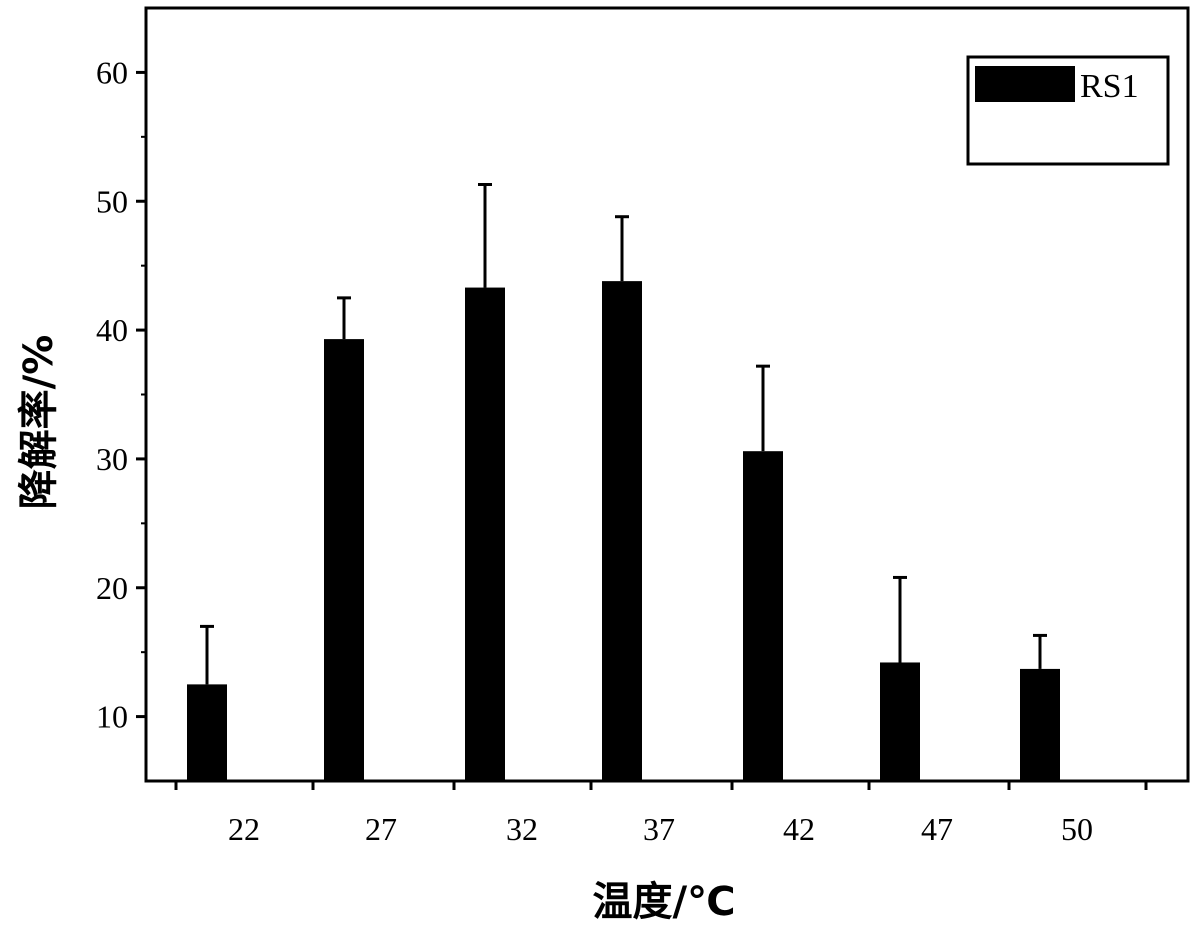  What do you see at coordinates (112, 459) in the screenshot?
I see `y-tick-label-30: 30` at bounding box center [112, 459].